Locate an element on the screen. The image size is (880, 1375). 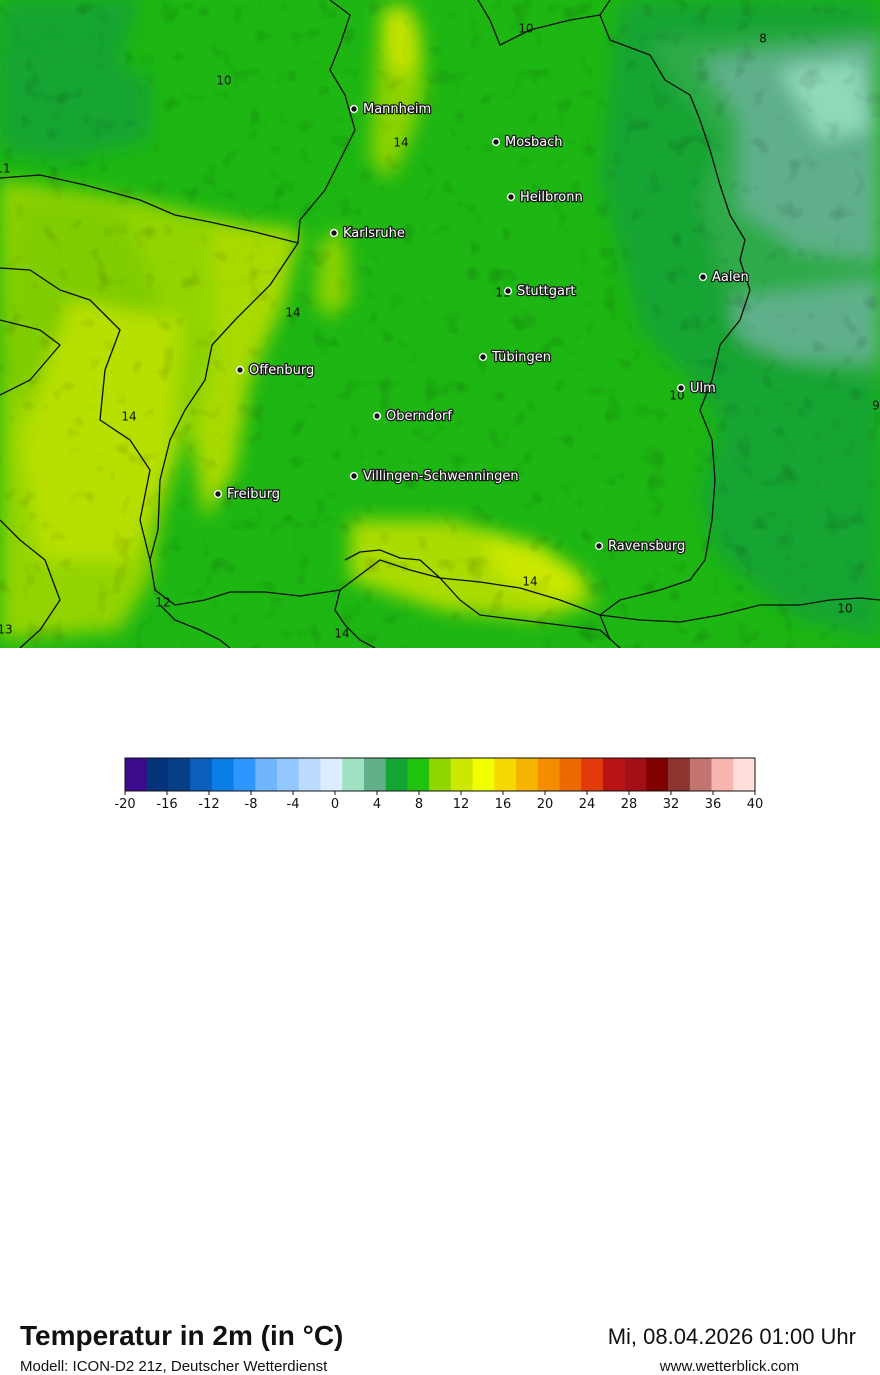
legend-tick-label: 28 is located at coordinates (629, 804).